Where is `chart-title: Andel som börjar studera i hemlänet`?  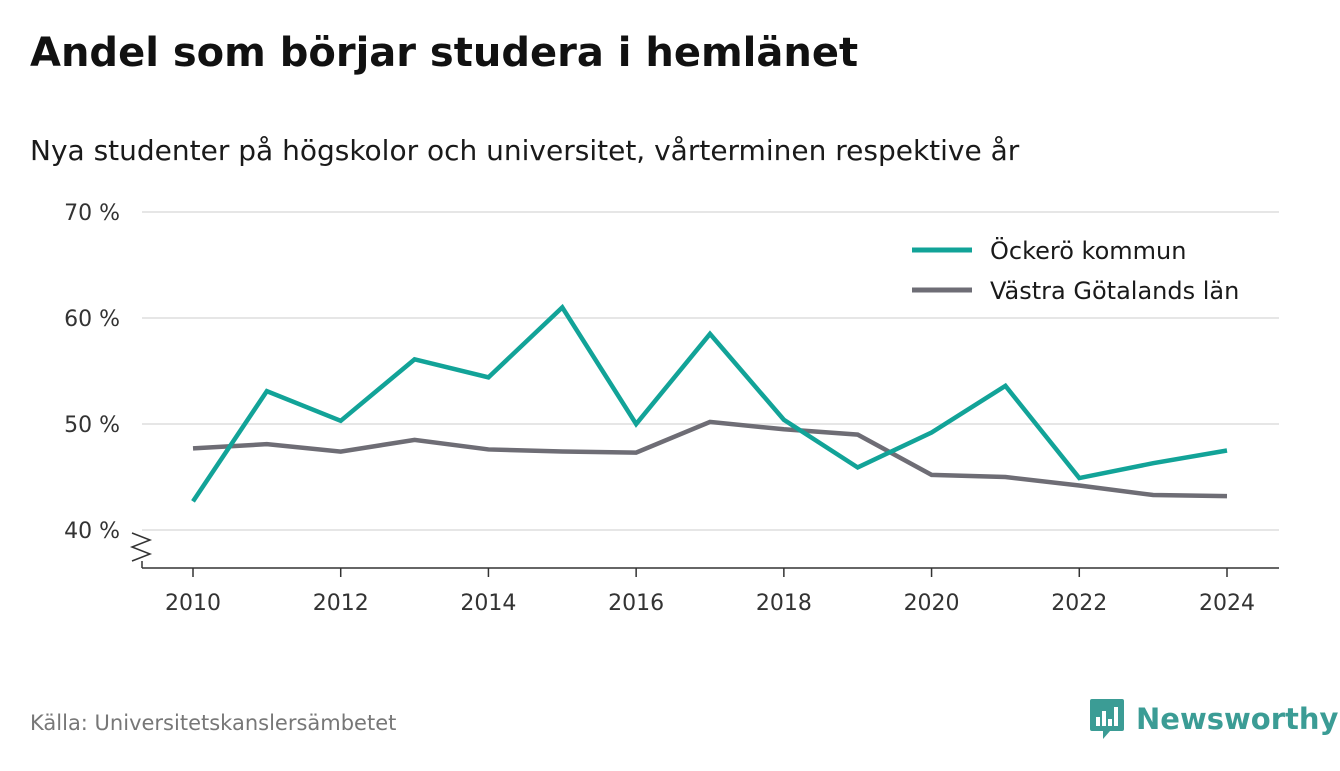
chart-title: Andel som börjar studera i hemlänet is located at coordinates (444, 53).